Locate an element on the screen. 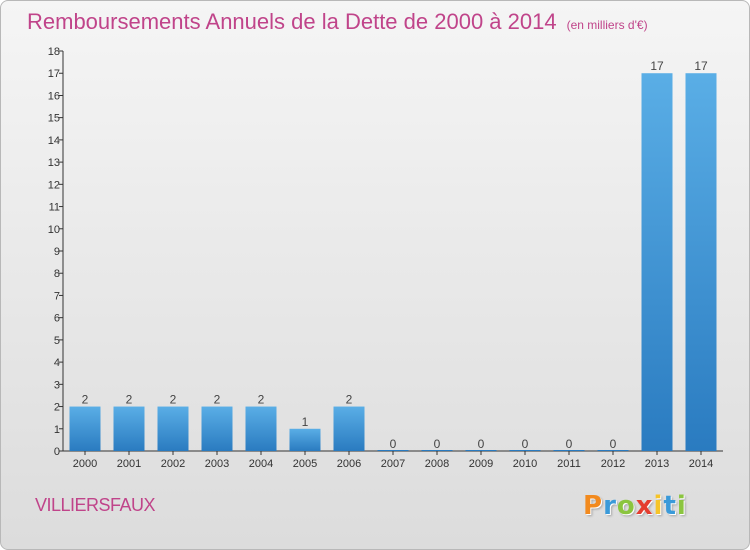 This screenshot has width=750, height=550. x-tick-label: 2006 is located at coordinates (349, 464).